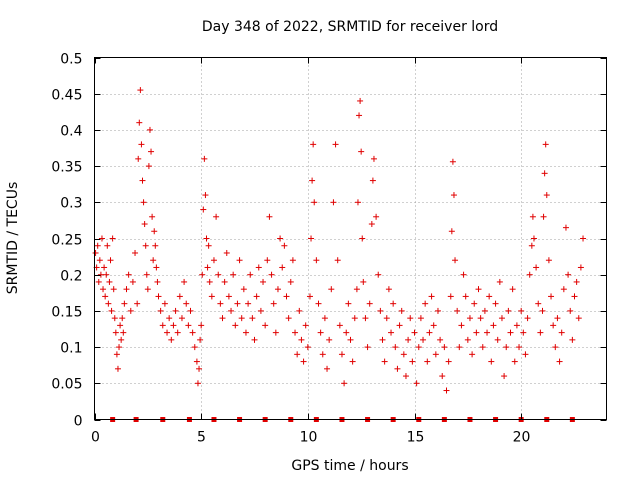 Image resolution: width=640 pixels, height=480 pixels. Describe the element at coordinates (66, 385) in the screenshot. I see `y-tick-label: 0.05` at that location.